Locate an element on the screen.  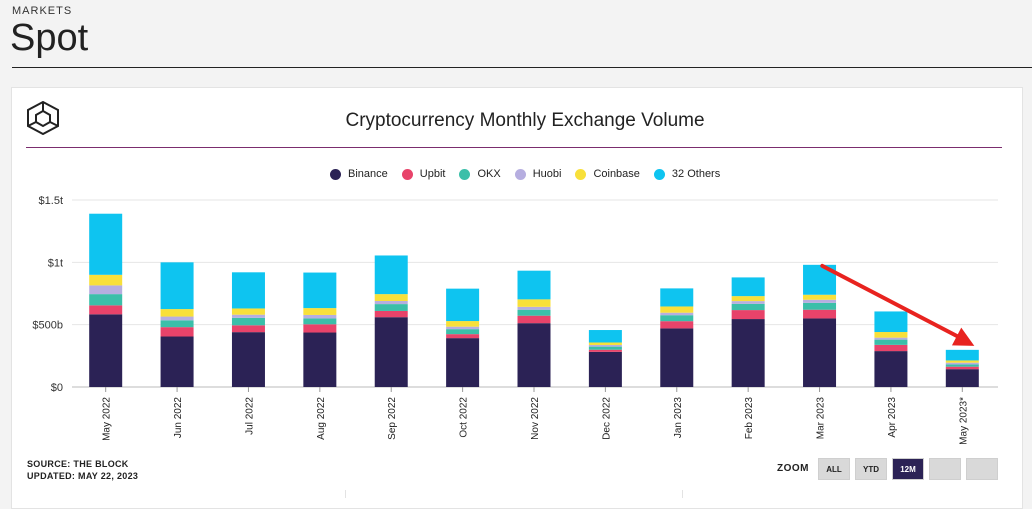
x-tick-label: Jul 2022 is located at coordinates (249, 416).